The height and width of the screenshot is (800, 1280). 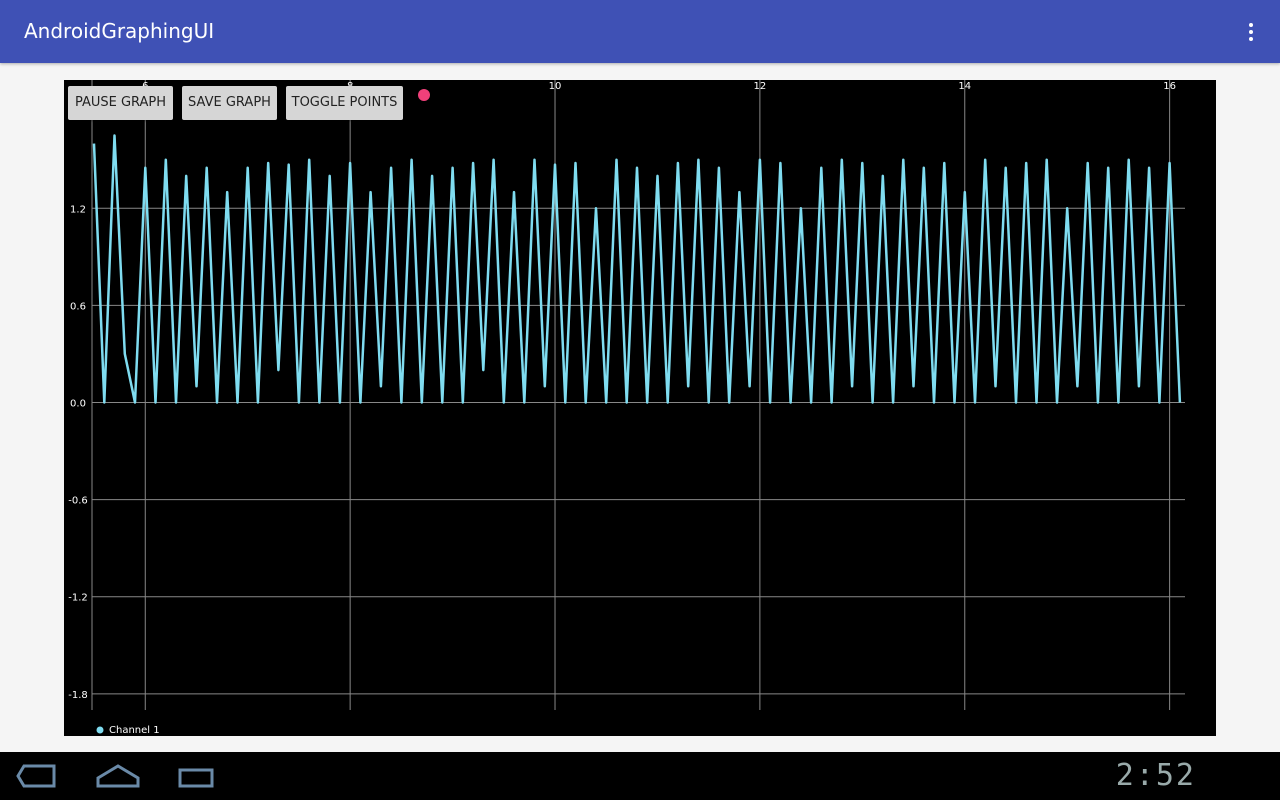 What do you see at coordinates (118, 776) in the screenshot?
I see `home-button` at bounding box center [118, 776].